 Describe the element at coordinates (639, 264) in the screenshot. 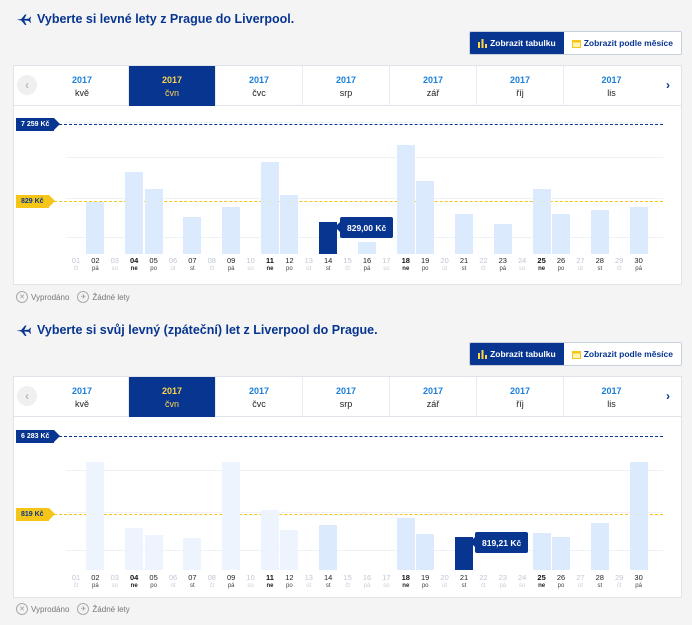

I see `outbound-day-30: 30 pá` at that location.